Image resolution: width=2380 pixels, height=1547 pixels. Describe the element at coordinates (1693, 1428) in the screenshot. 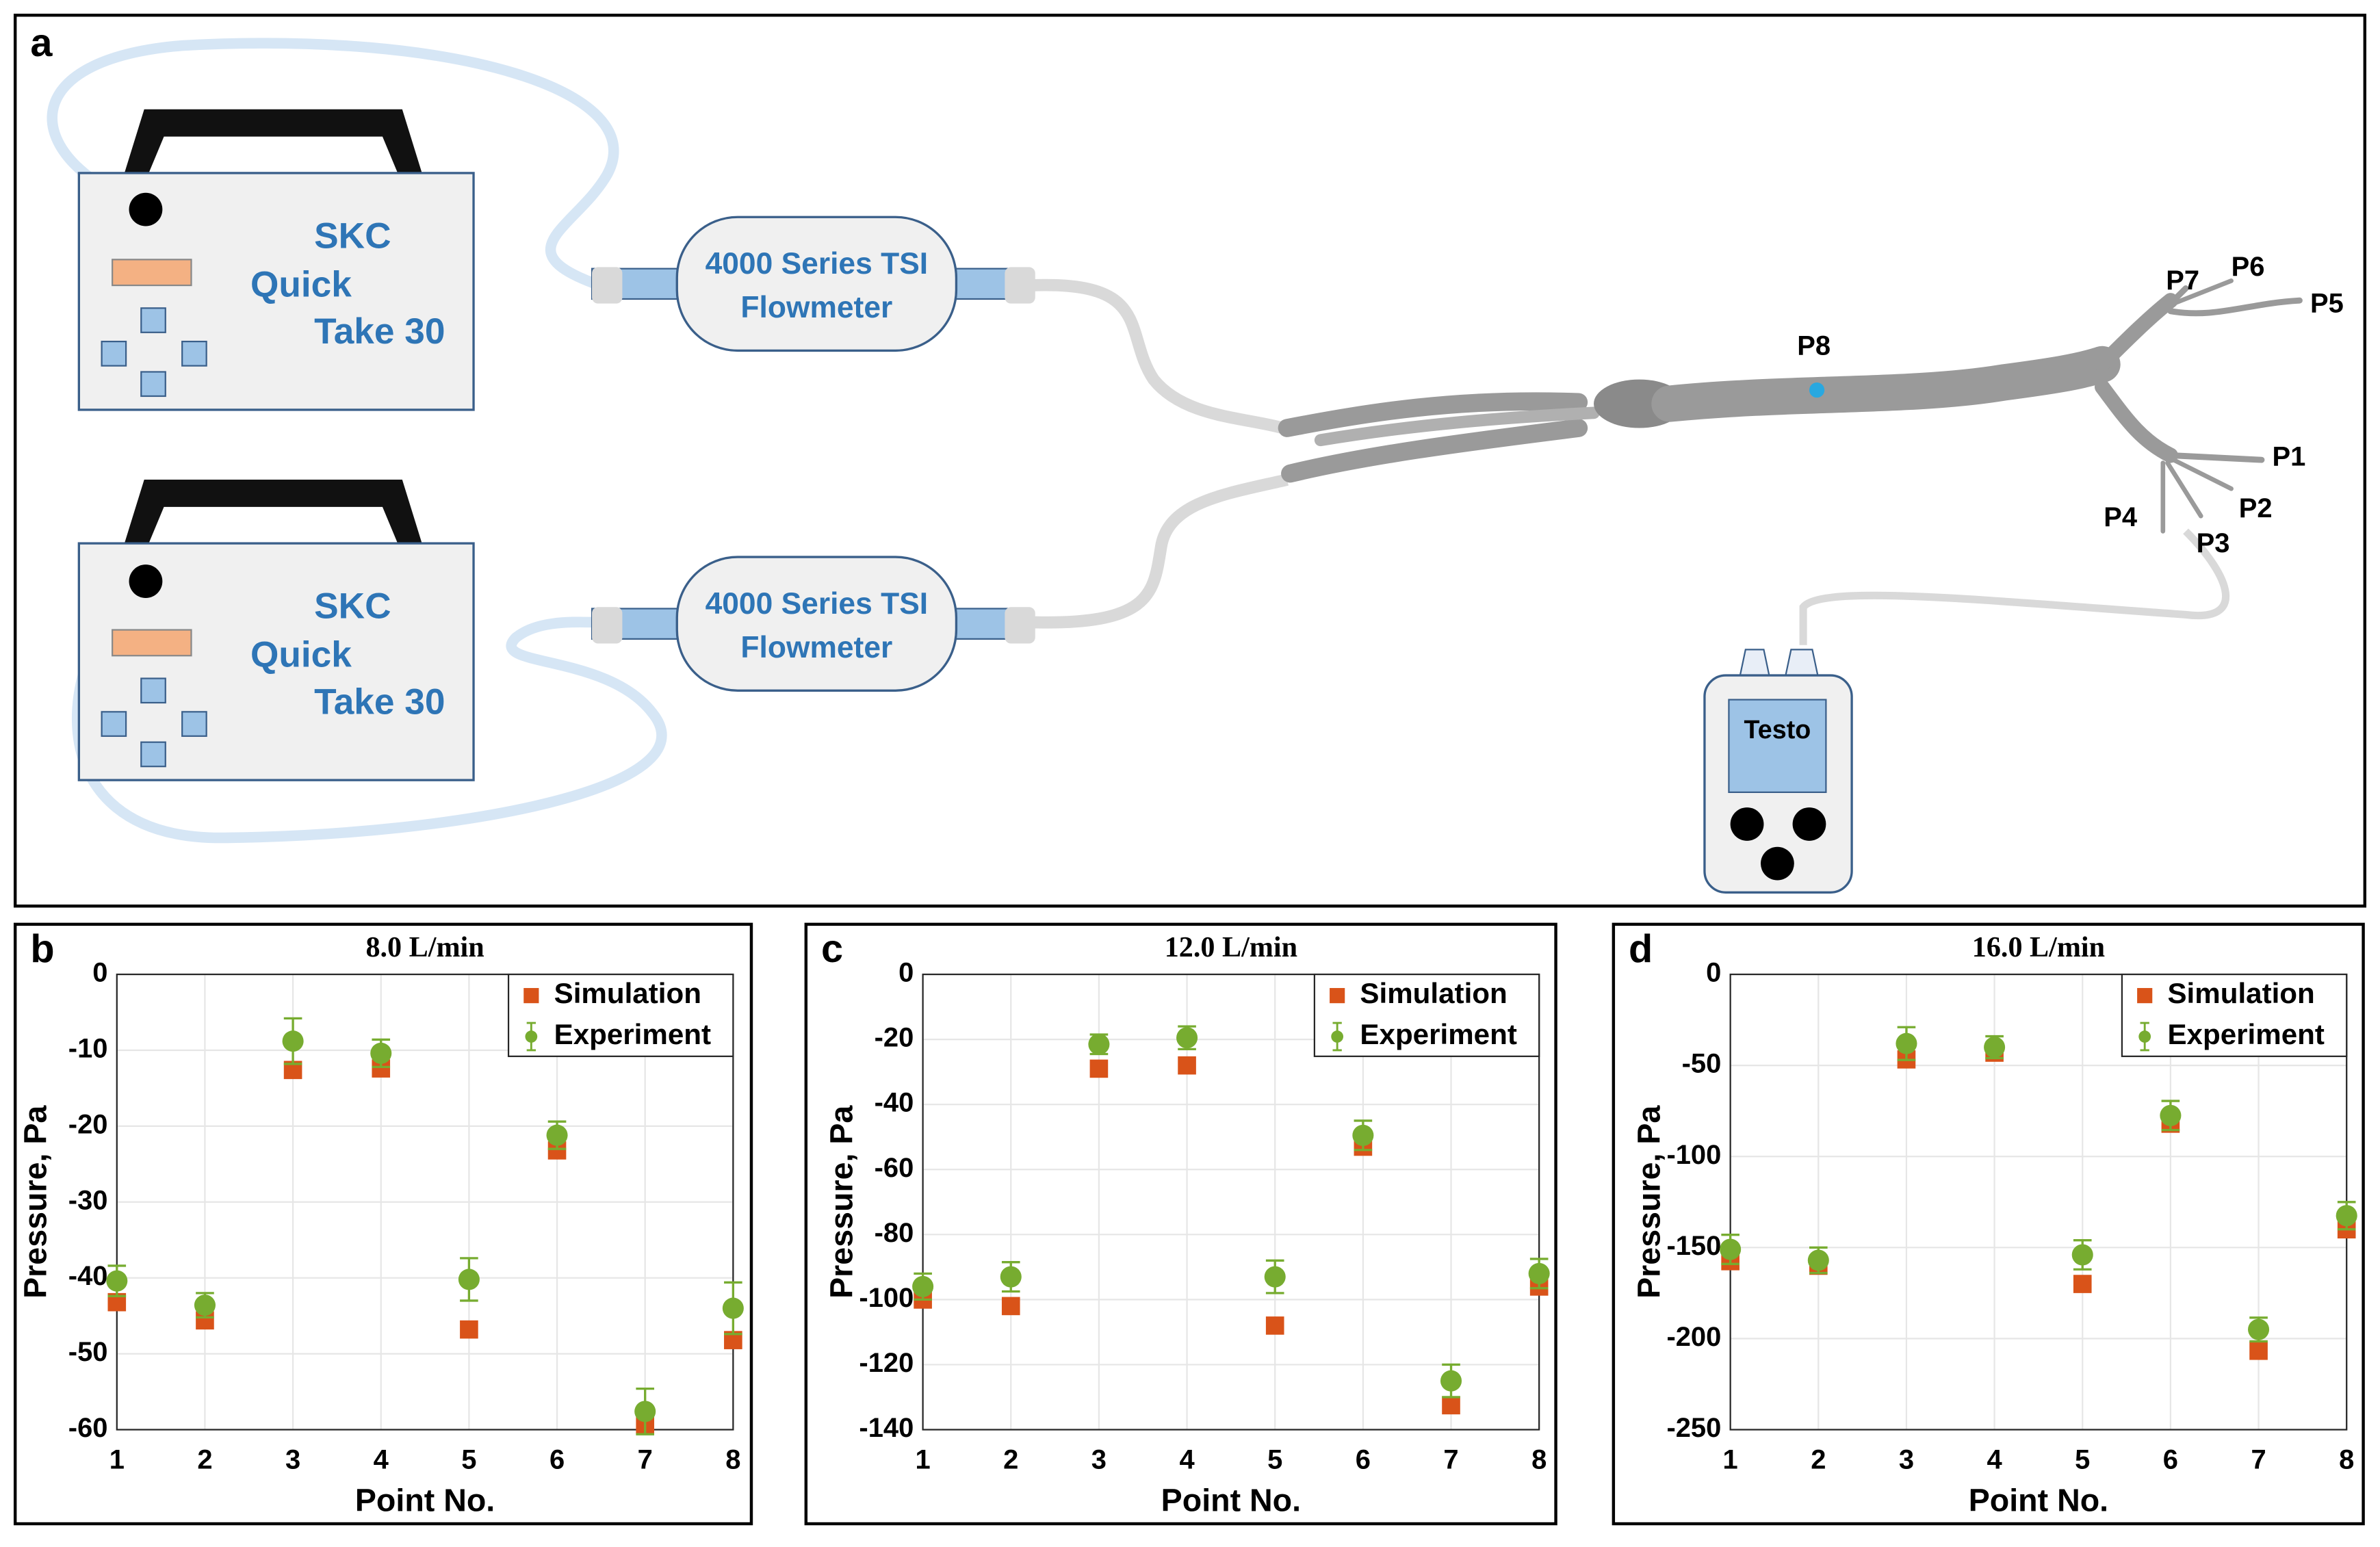

I see `y-tick-label: -250` at that location.